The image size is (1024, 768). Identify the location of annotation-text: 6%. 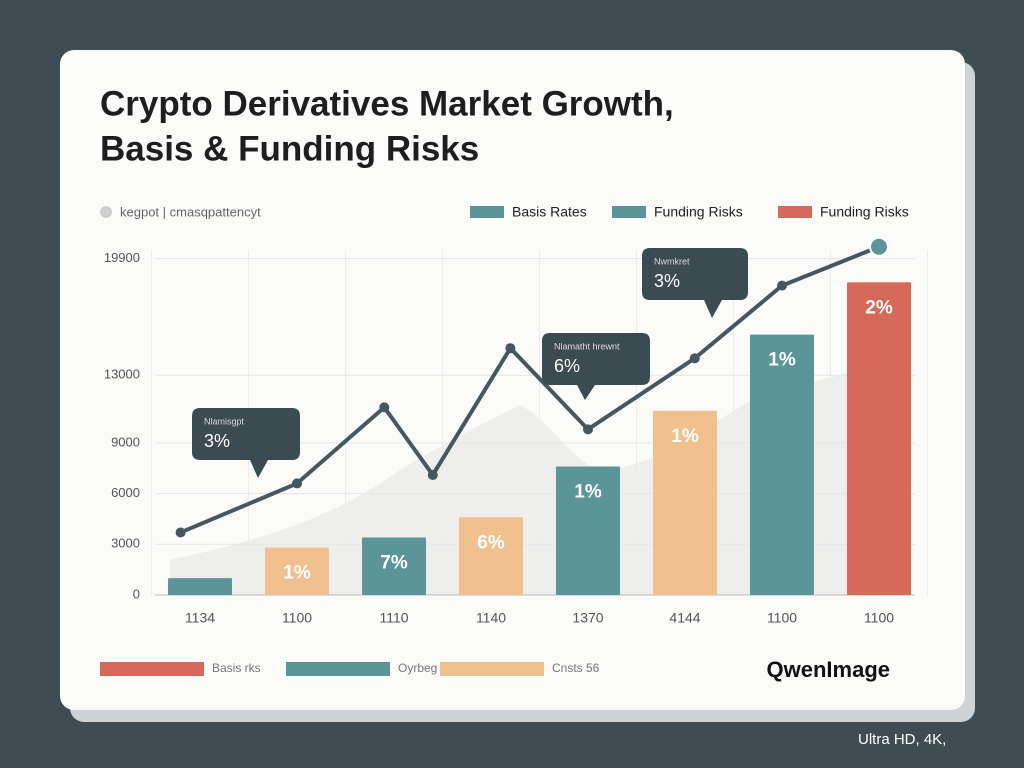
(567, 366).